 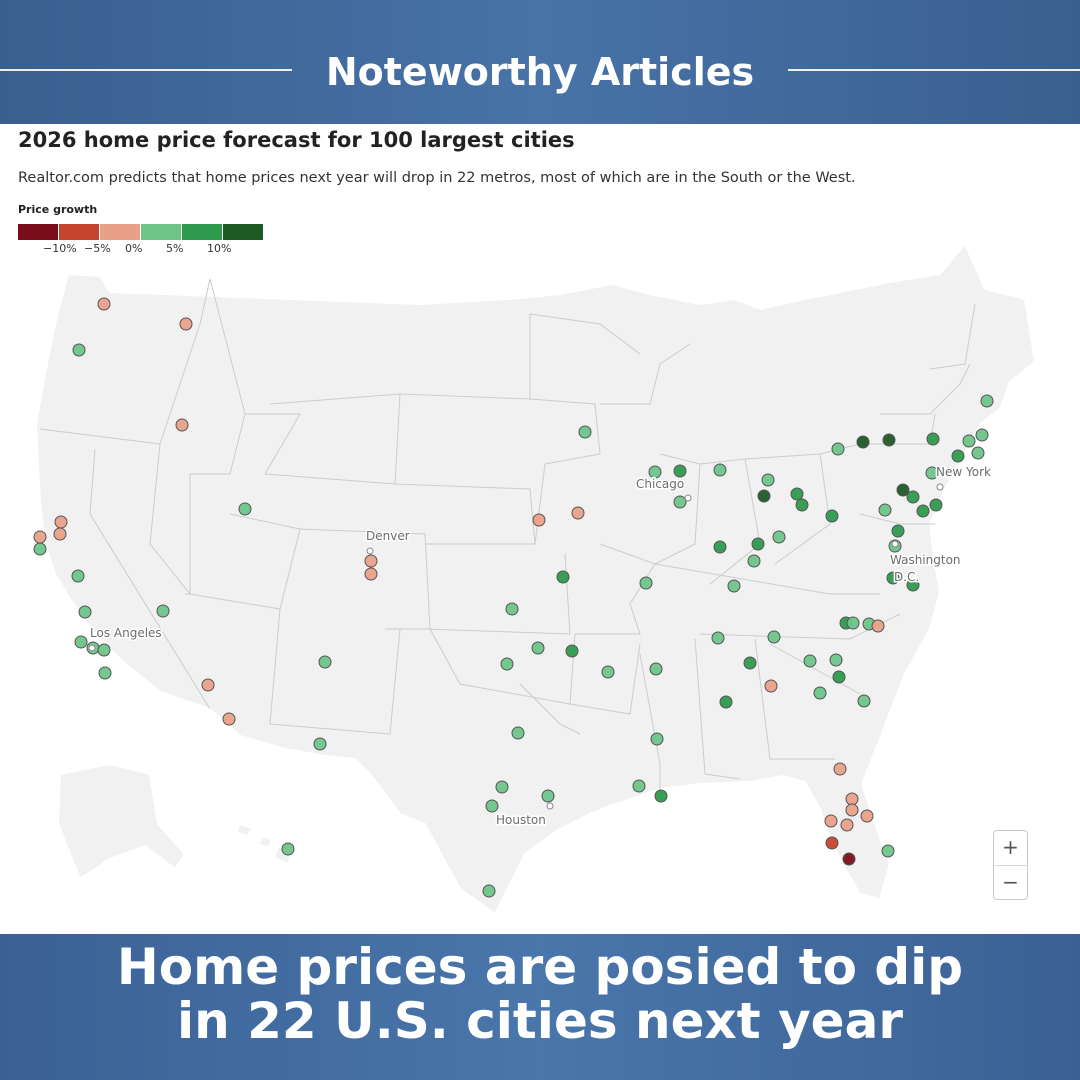 I want to click on border-sc, so click(x=815, y=669).